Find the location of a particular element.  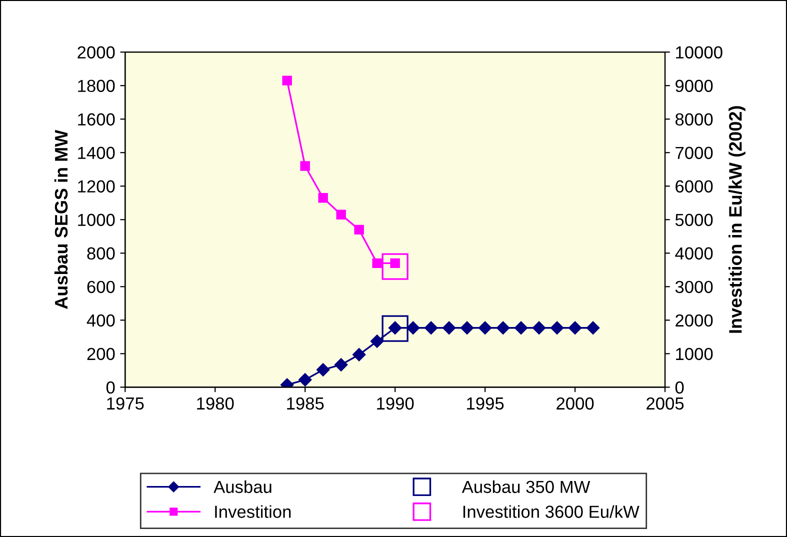

x-tick-label: 1995 is located at coordinates (485, 403).